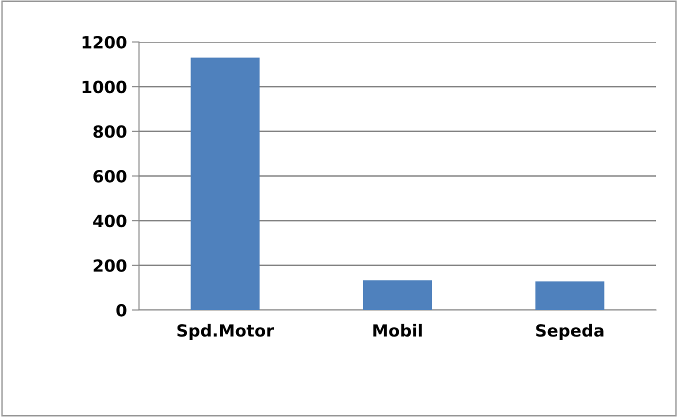 Image resolution: width=678 pixels, height=417 pixels. Describe the element at coordinates (109, 131) in the screenshot. I see `y-tick-label: 800` at that location.